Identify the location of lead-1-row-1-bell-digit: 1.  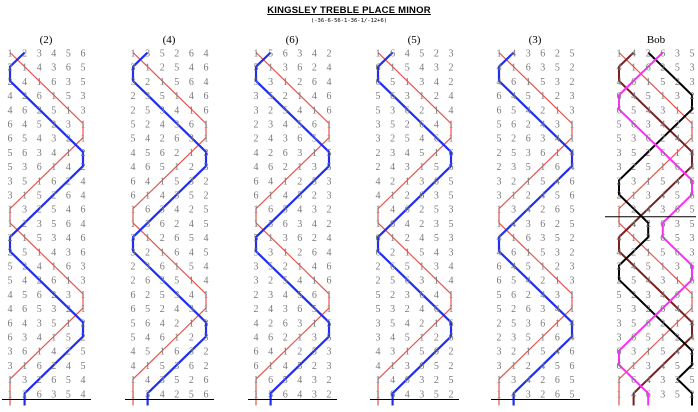
(10, 54).